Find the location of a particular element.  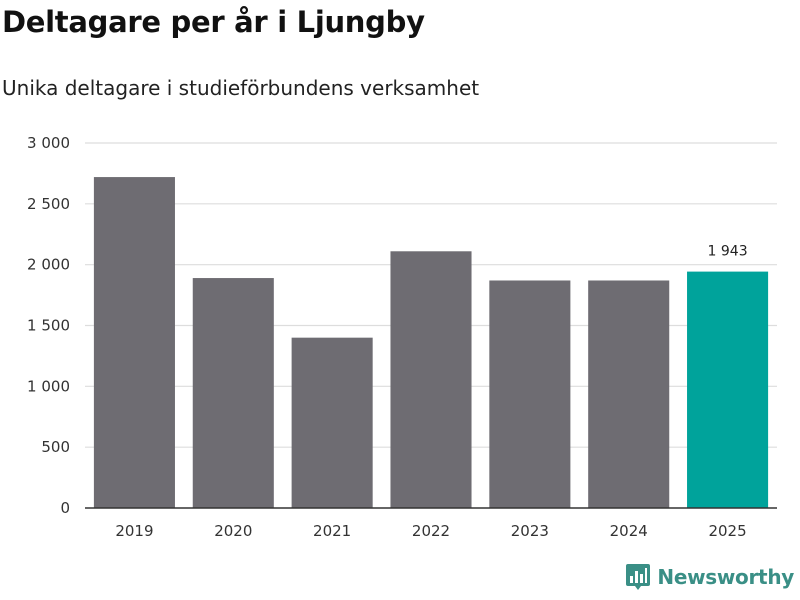

bar-2025 is located at coordinates (728, 389).